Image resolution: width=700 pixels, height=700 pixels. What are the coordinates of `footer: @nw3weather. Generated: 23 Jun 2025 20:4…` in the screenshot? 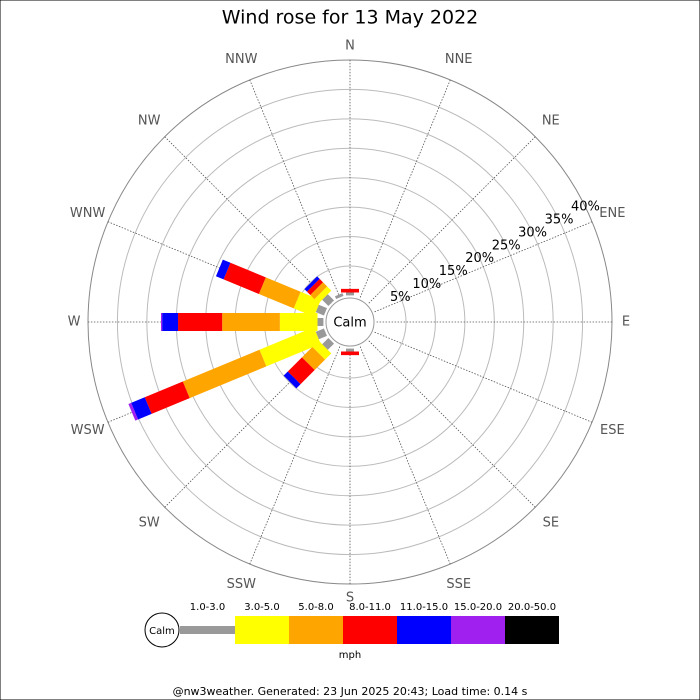 It's located at (350, 691).